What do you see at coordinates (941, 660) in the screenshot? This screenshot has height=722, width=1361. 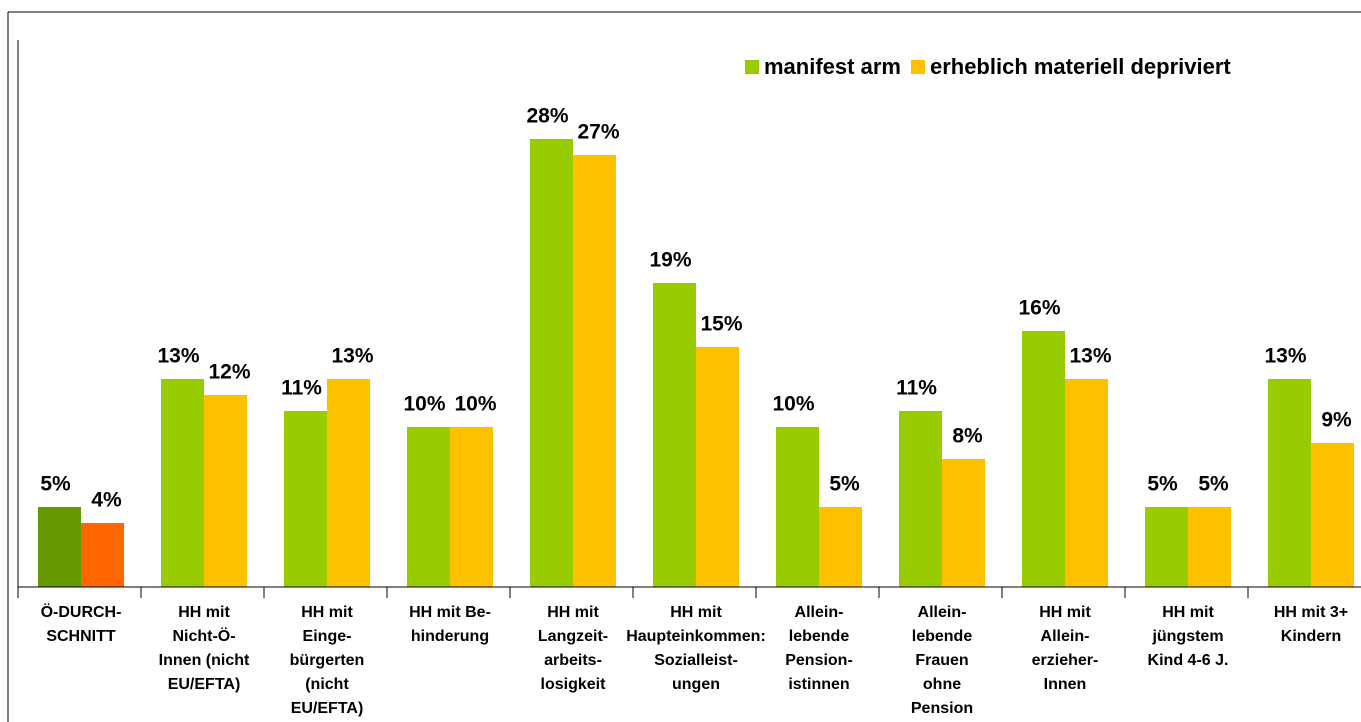 I see `x-tick-label: Frauen` at bounding box center [941, 660].